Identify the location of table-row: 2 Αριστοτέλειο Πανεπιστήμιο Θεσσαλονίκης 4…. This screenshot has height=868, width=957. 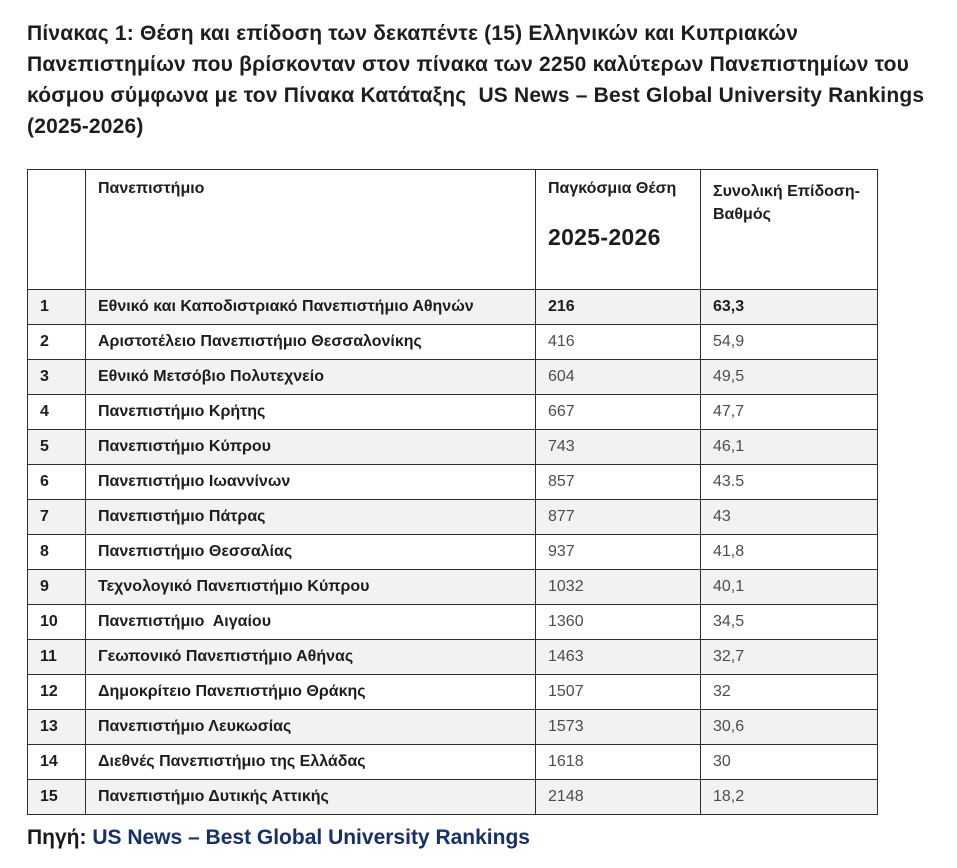
(452, 342).